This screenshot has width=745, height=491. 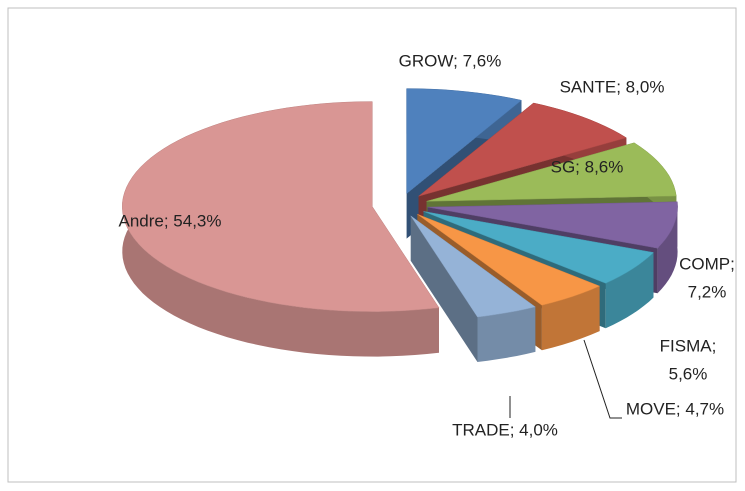 I want to click on data-label: SANTE; 8,0%, so click(x=612, y=86).